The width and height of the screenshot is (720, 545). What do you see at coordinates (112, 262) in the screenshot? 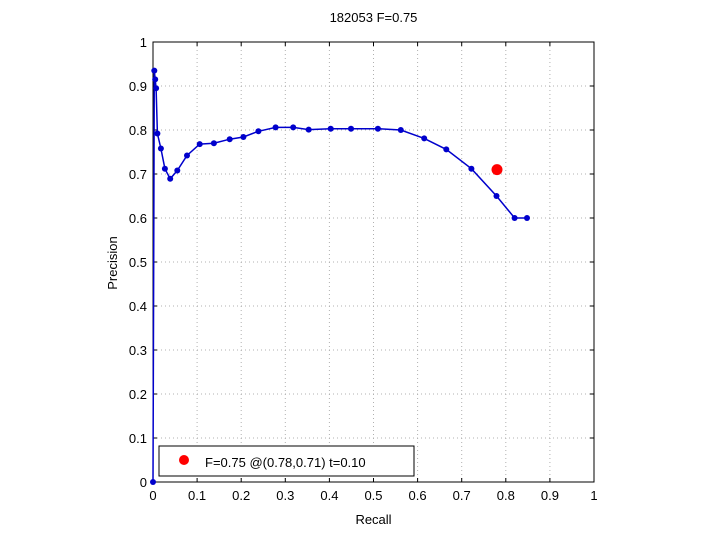
I see `y-axis-label: Precision` at bounding box center [112, 262].